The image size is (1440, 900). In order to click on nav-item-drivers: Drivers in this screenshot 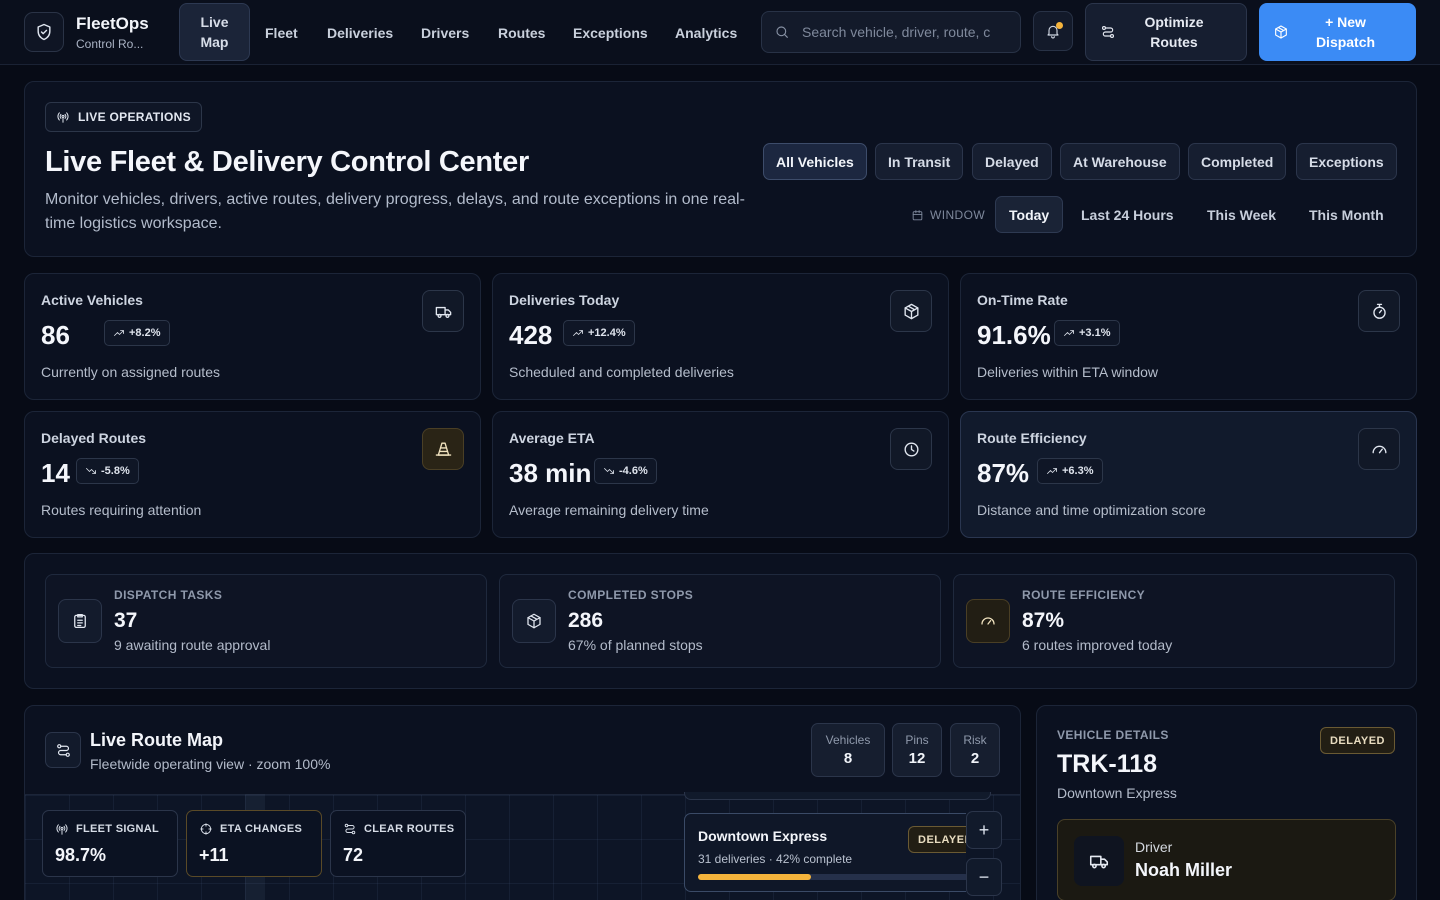, I will do `click(445, 32)`.